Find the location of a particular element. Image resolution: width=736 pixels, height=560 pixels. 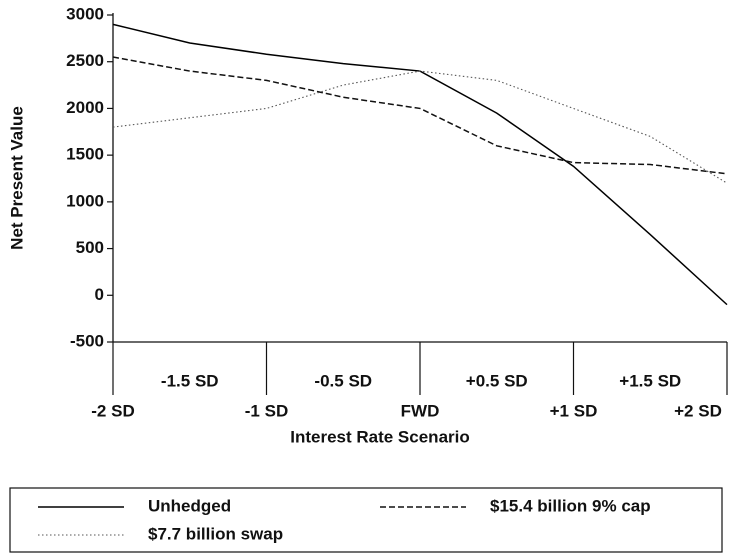

legend-box is located at coordinates (366, 520).